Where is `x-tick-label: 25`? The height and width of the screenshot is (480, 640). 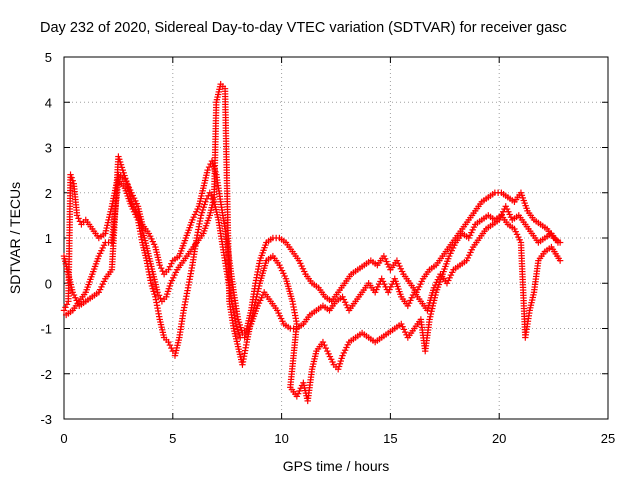 x-tick-label: 25 is located at coordinates (608, 438).